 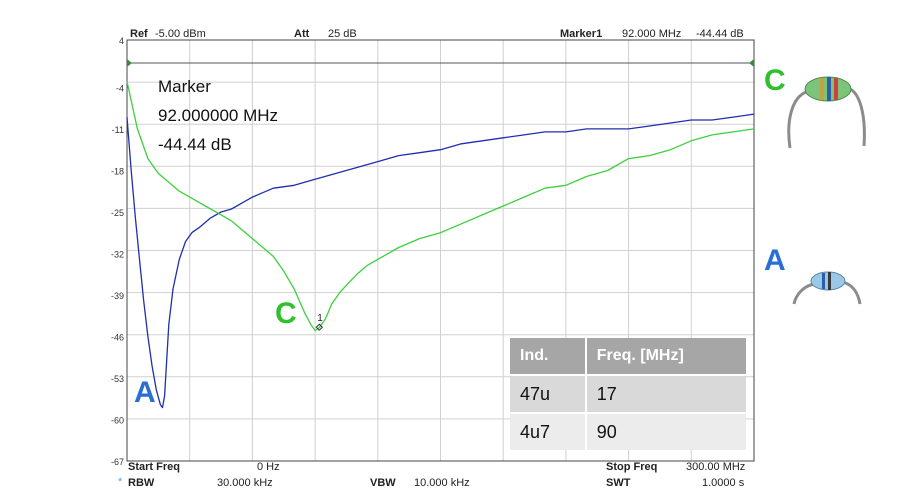 I want to click on table-header-row: Ind. Freq. [MHz], so click(x=628, y=356).